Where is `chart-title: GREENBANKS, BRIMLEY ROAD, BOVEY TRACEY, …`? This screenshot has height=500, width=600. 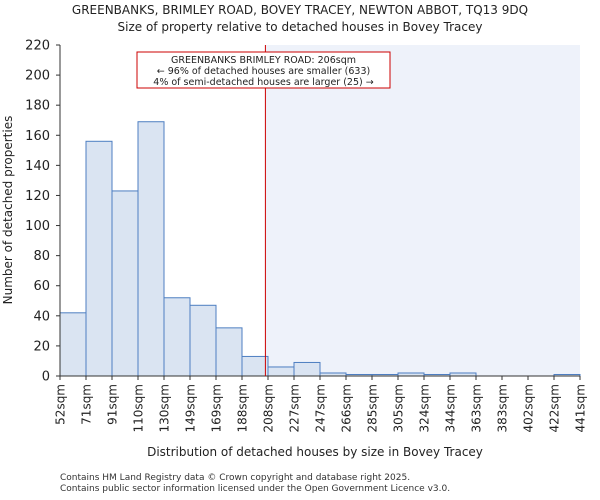 chart-title: GREENBANKS, BRIMLEY ROAD, BOVEY TRACEY, … is located at coordinates (300, 10).